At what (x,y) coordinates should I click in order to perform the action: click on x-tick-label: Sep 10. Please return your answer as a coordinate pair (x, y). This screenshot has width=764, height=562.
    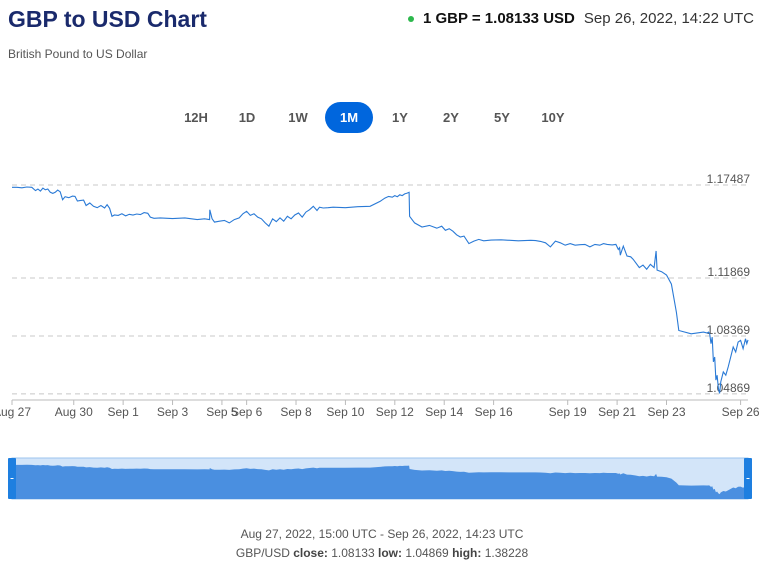
    Looking at the image, I should click on (345, 412).